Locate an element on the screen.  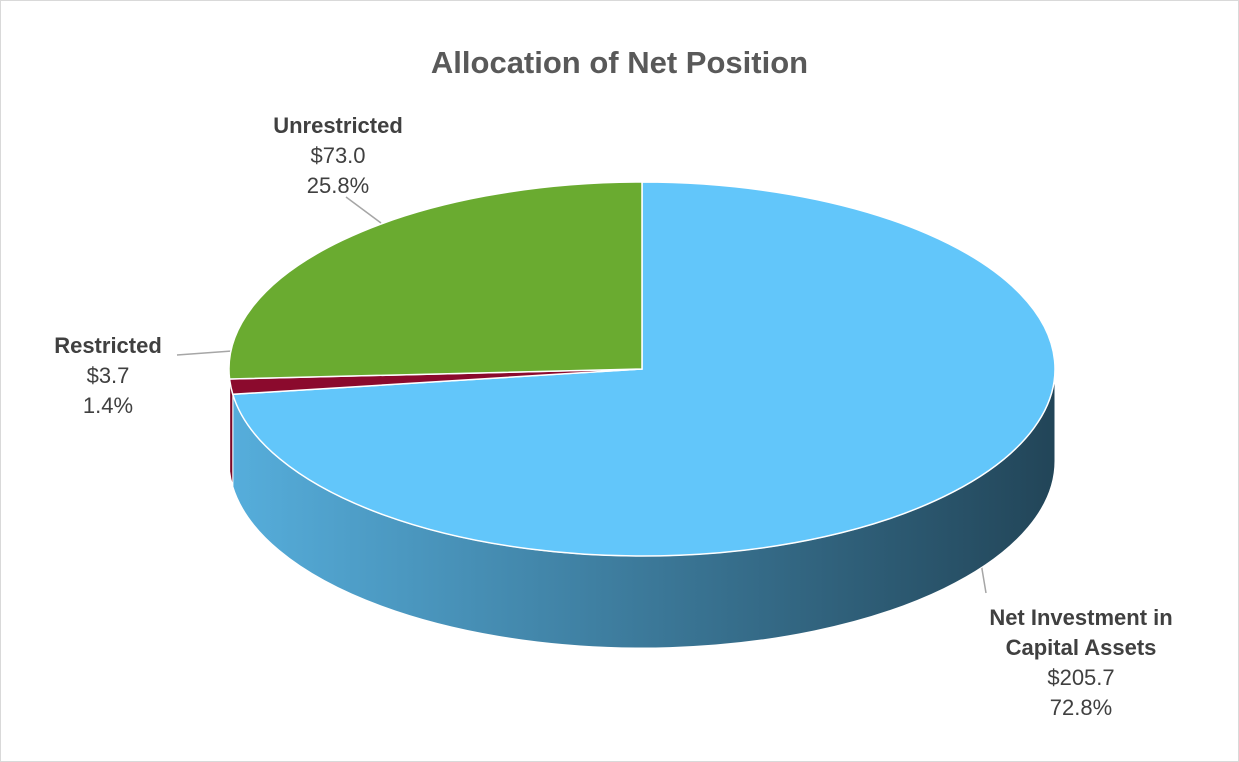
percent-label: 25.8% is located at coordinates (338, 185).